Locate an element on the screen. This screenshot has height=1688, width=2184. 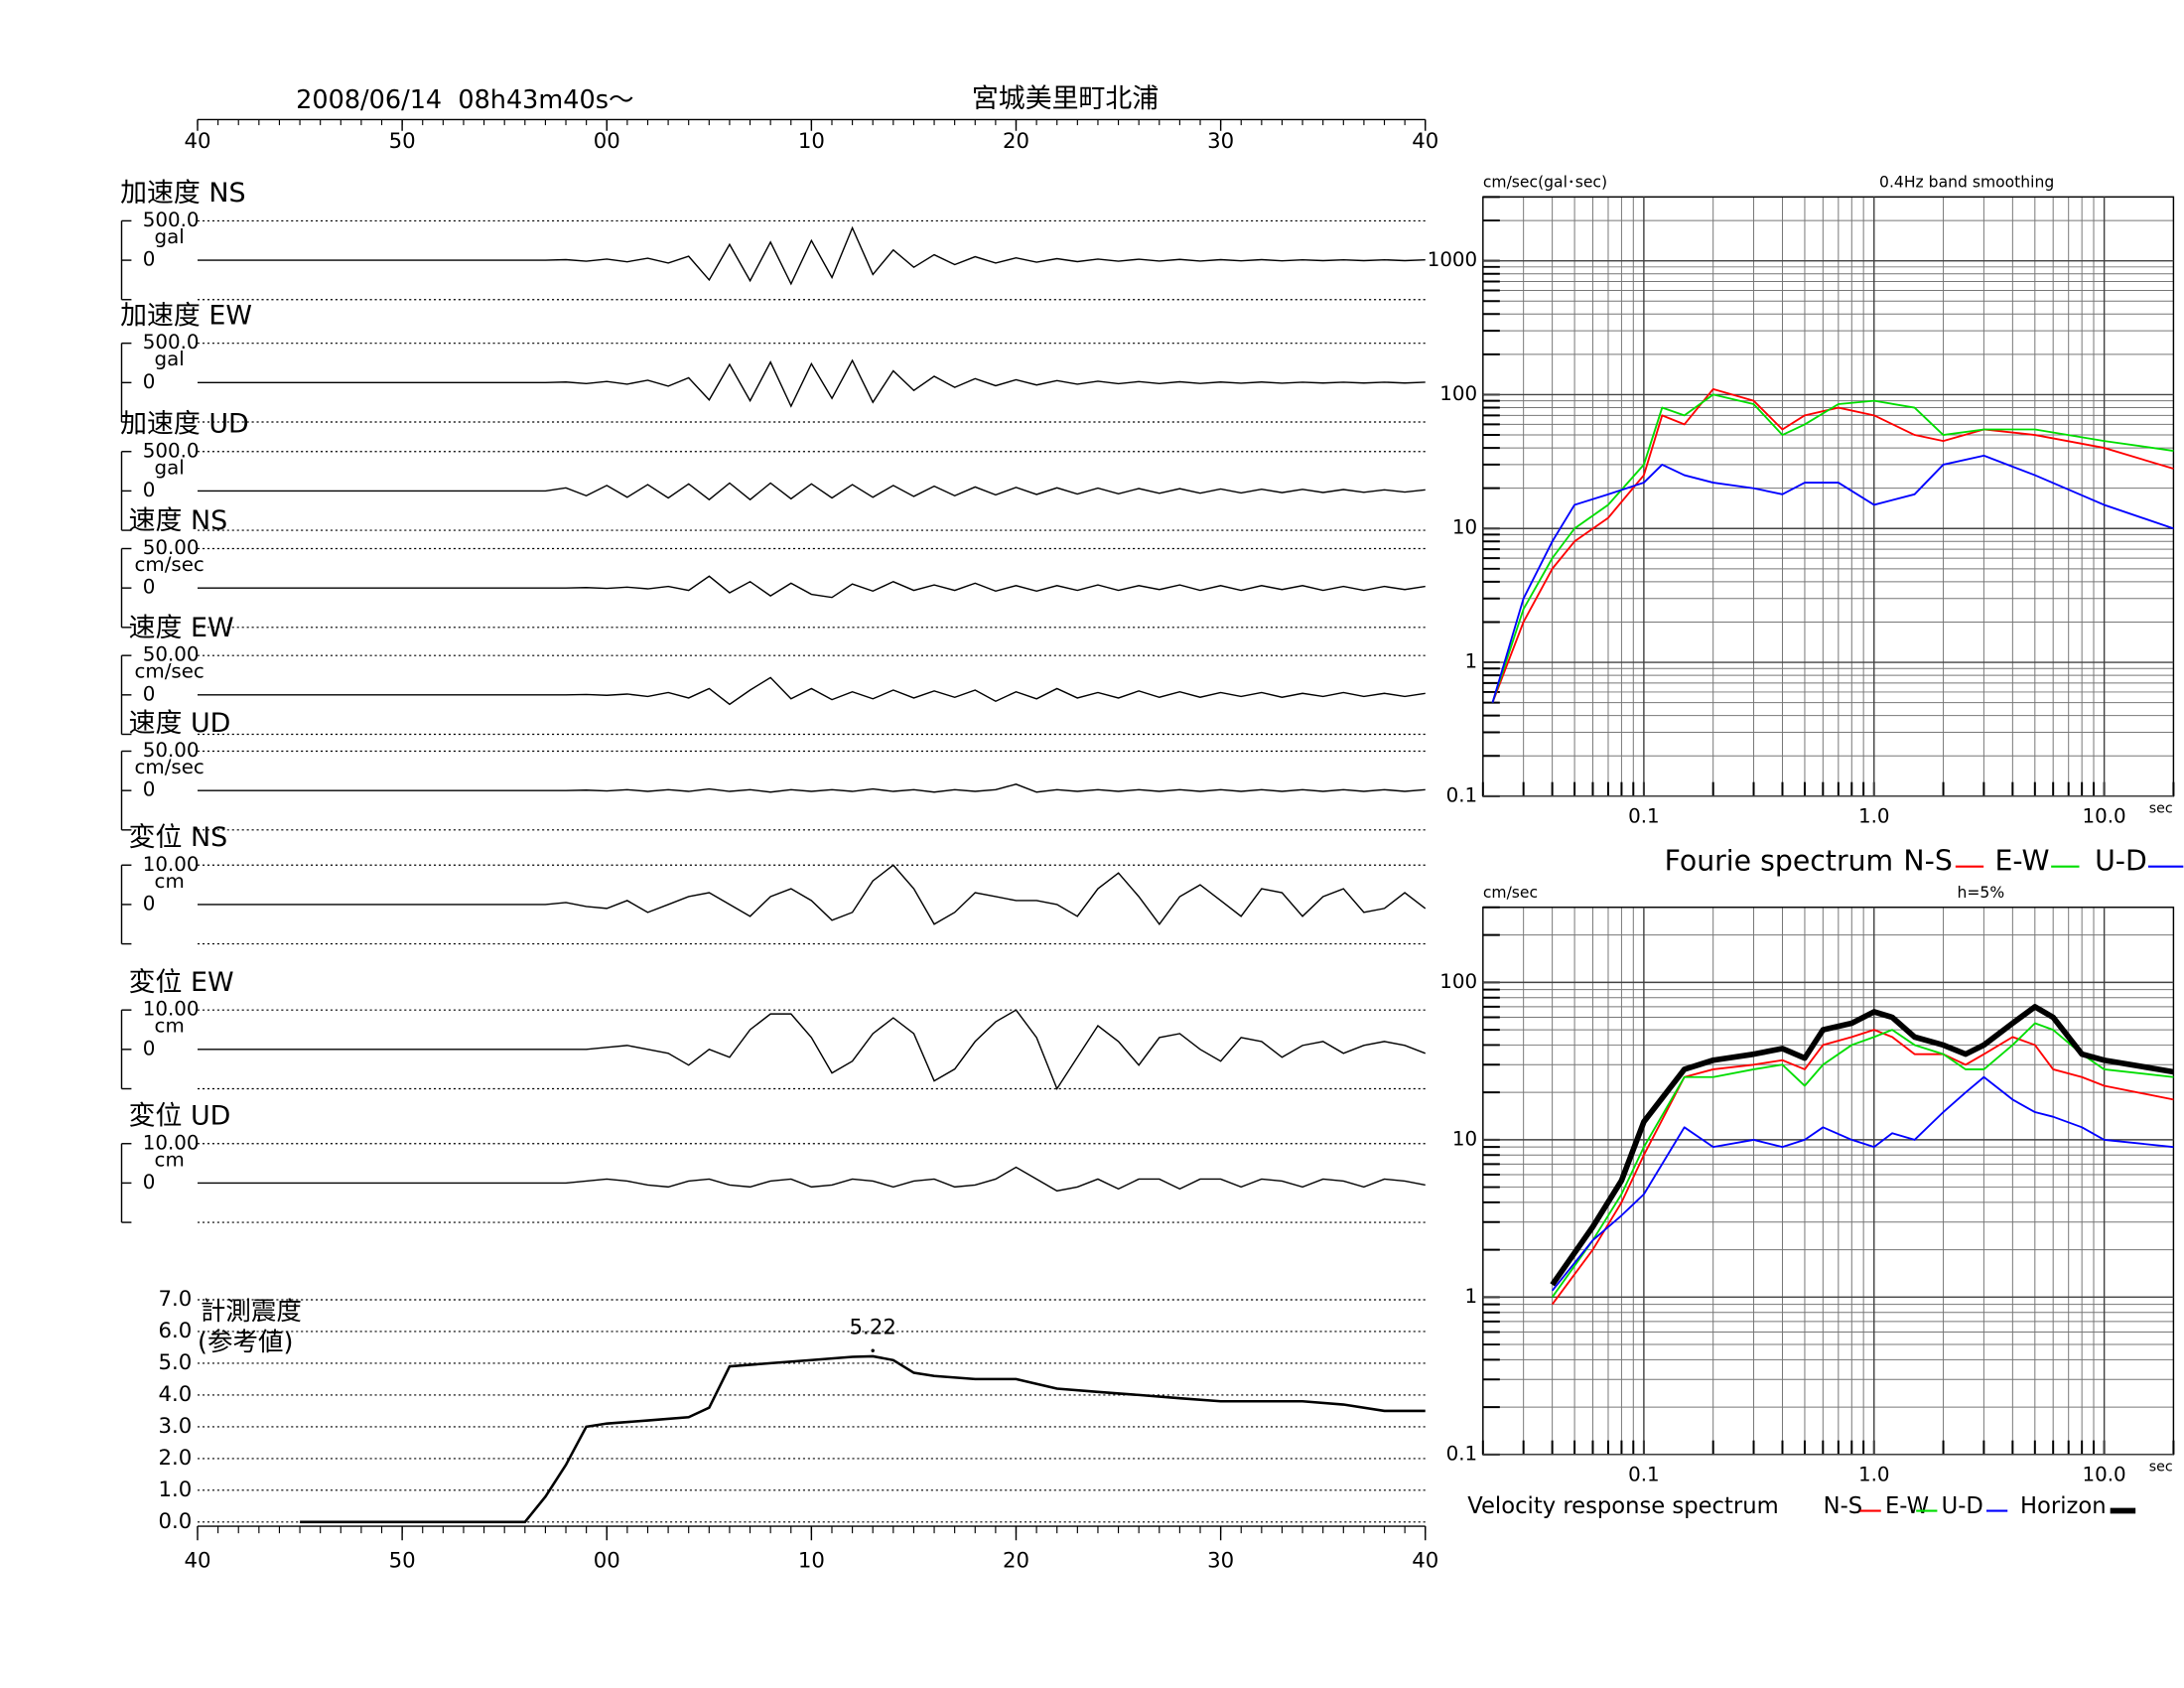
intensity-title: 計測震度 is located at coordinates (251, 1312).